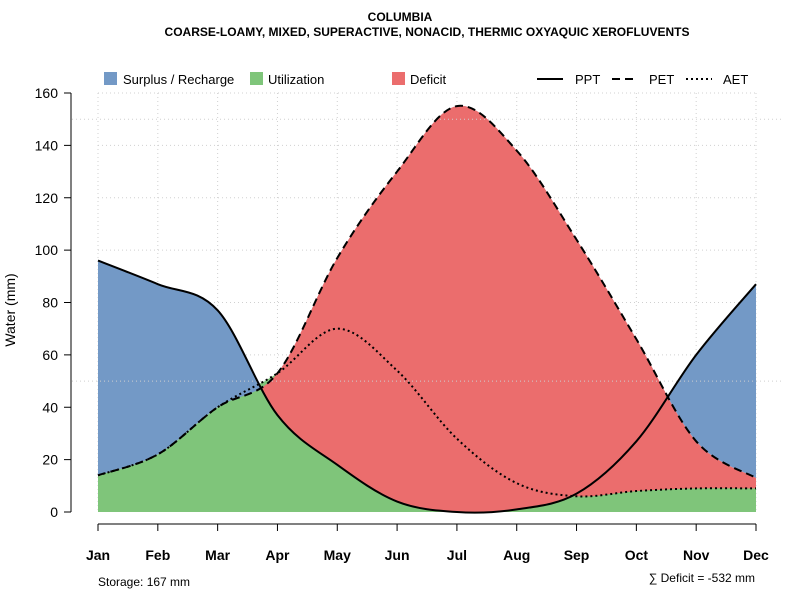 Image resolution: width=800 pixels, height=600 pixels. Describe the element at coordinates (157, 555) in the screenshot. I see `x-tick-label: Feb` at that location.